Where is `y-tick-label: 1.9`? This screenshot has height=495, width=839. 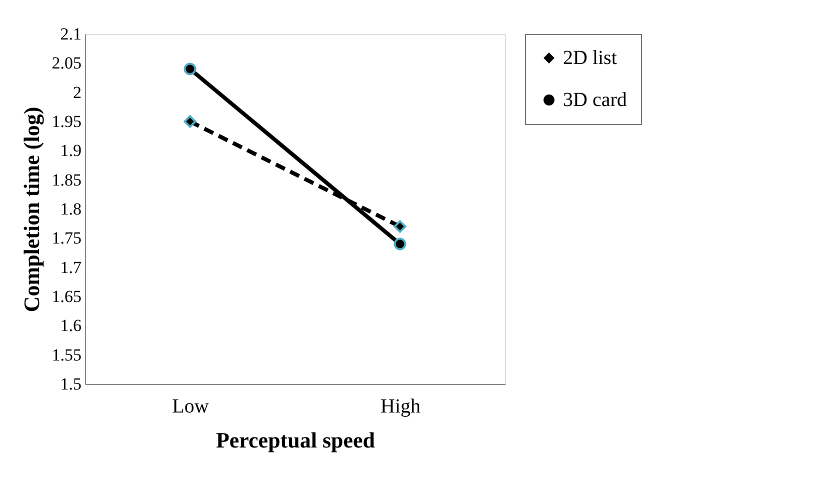 y-tick-label: 1.9 is located at coordinates (71, 150).